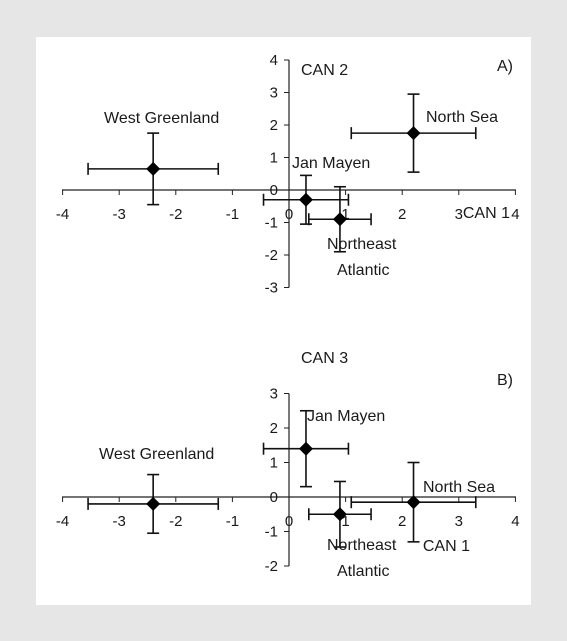 This screenshot has height=641, width=567. What do you see at coordinates (345, 521) in the screenshot?
I see `chart-b-x-tick-label: 1` at bounding box center [345, 521].